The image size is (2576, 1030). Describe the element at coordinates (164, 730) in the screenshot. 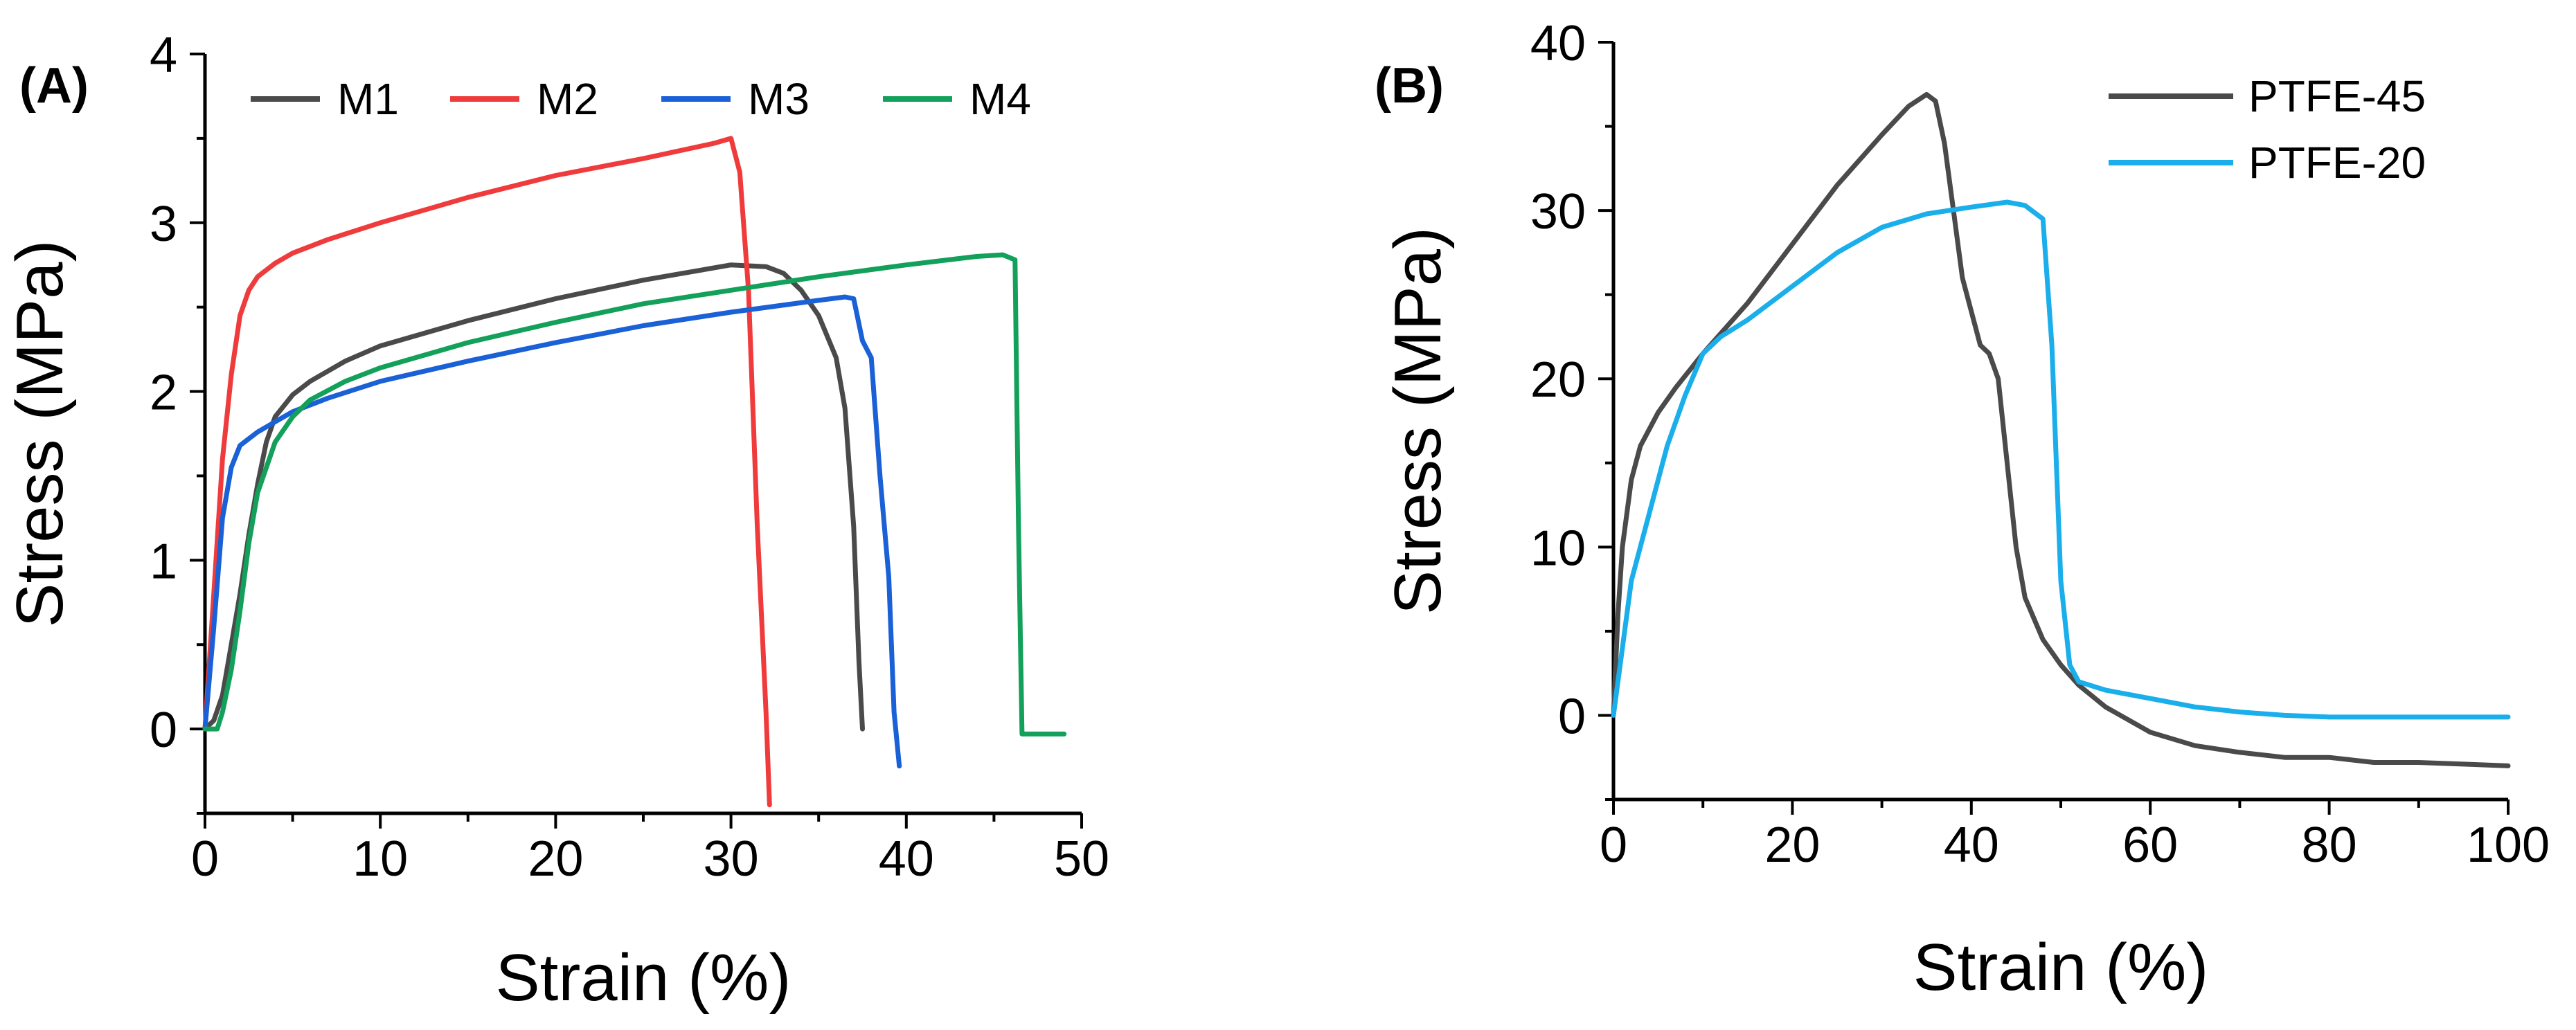

I see `y-tick-label-a: 0` at that location.